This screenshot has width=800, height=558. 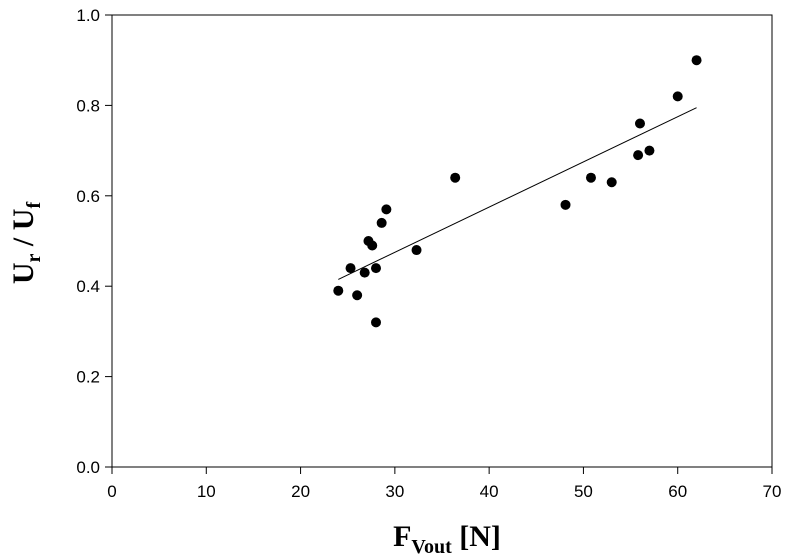 What do you see at coordinates (111, 491) in the screenshot?
I see `x-tick-label: 0` at bounding box center [111, 491].